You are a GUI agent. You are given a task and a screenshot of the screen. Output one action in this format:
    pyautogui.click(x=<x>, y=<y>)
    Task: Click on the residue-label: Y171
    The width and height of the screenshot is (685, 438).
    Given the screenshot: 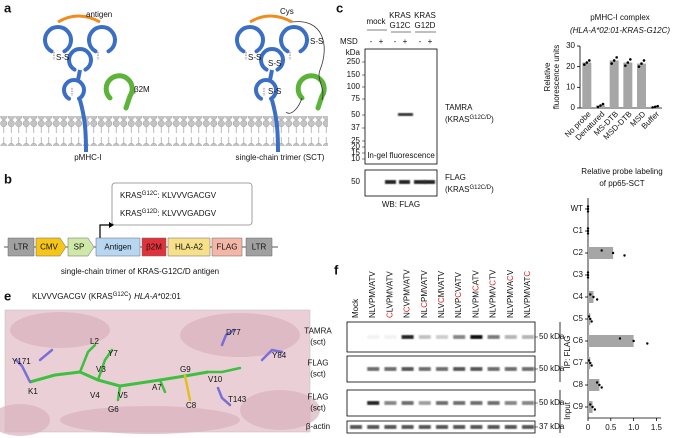 What is the action you would take?
    pyautogui.click(x=21, y=361)
    